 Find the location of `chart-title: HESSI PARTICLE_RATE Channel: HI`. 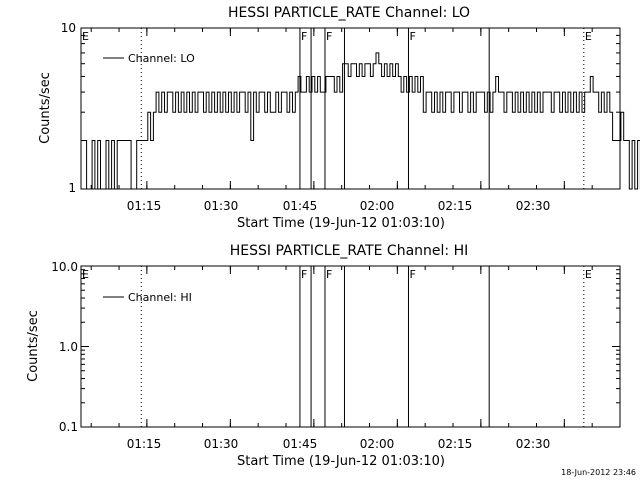

chart-title: HESSI PARTICLE_RATE Channel: HI is located at coordinates (349, 251).